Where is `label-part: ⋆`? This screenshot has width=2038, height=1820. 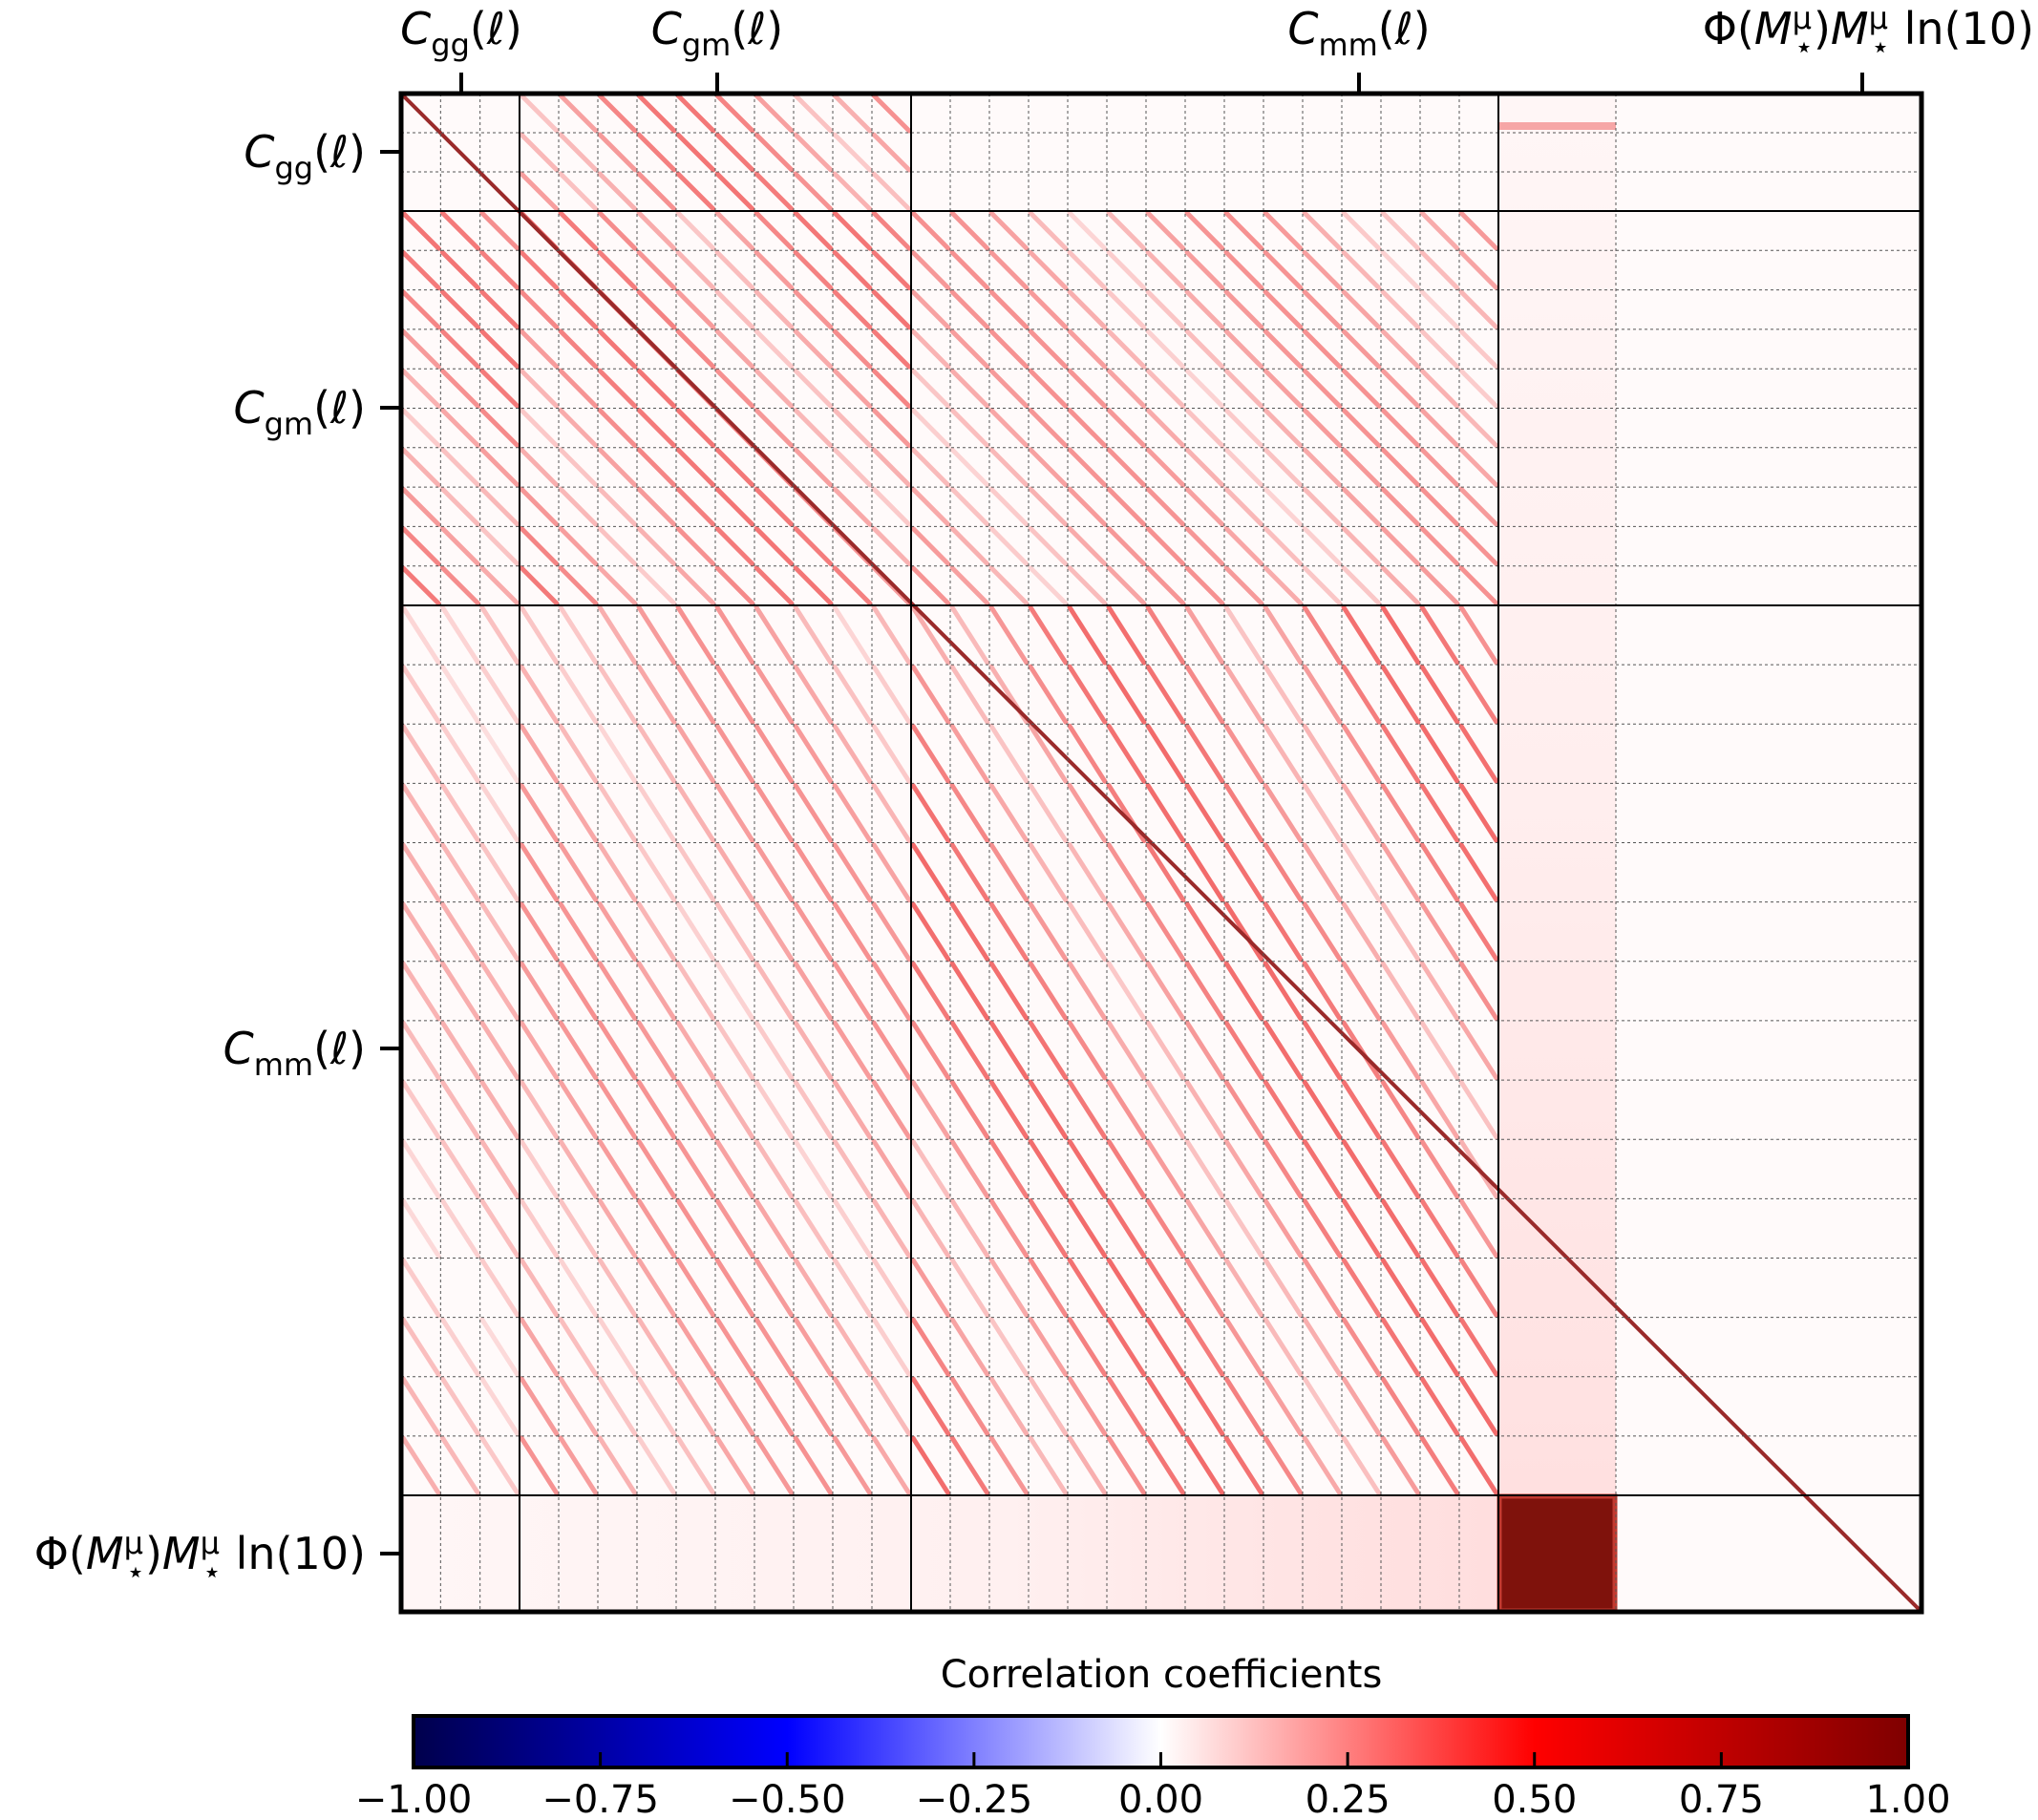 label-part: ⋆ is located at coordinates (1880, 47).